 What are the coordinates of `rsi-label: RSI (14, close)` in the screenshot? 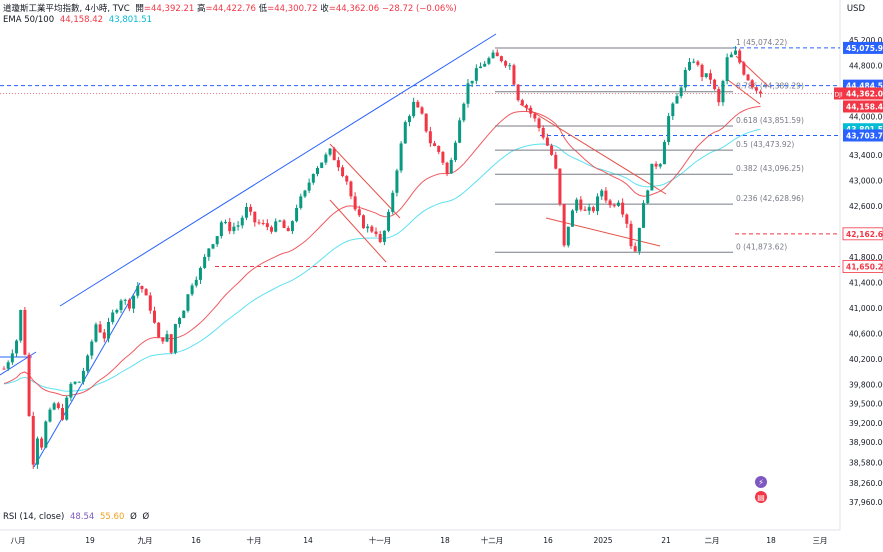 It's located at (34, 517).